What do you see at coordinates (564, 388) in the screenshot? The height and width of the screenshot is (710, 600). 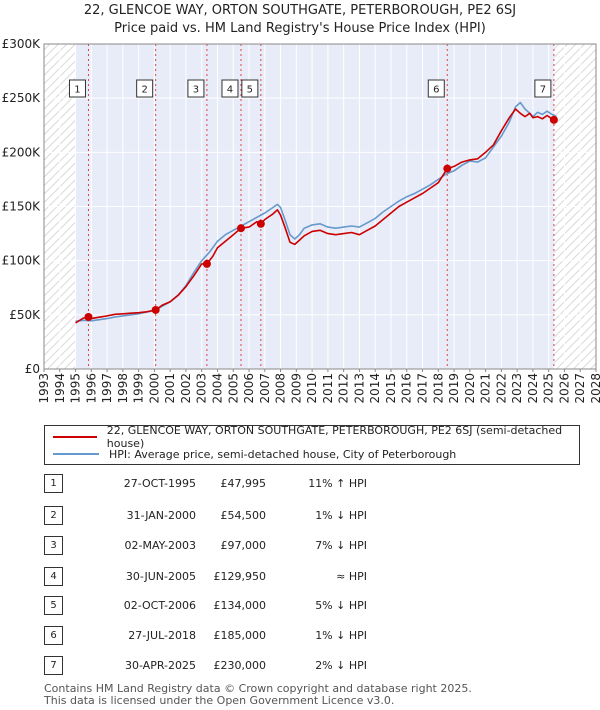 I see `x-tick-label: 2026` at bounding box center [564, 388].